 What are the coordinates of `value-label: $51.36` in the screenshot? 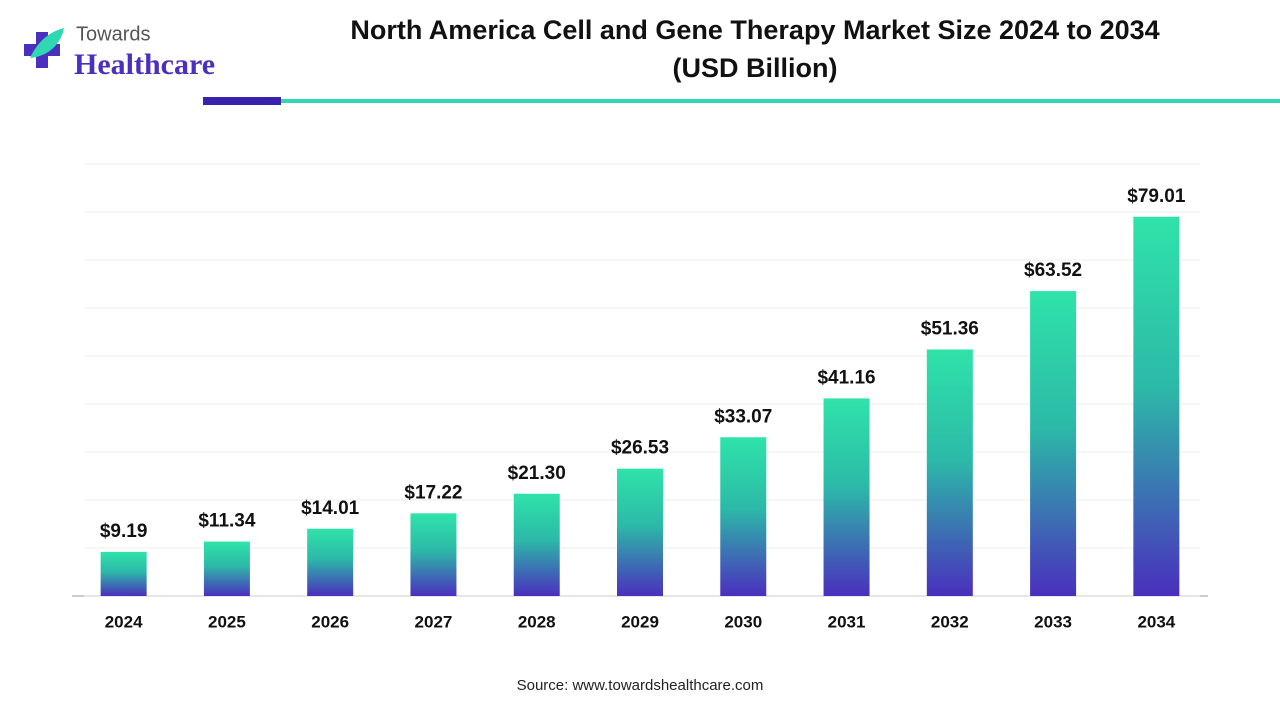 It's located at (950, 328).